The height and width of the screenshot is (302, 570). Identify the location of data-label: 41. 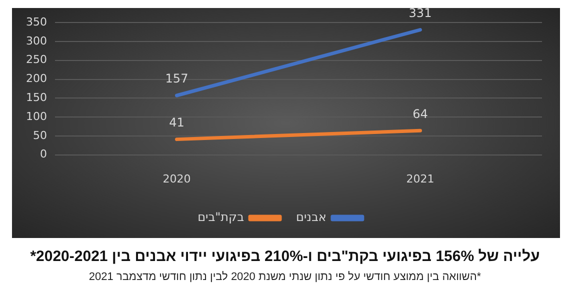
(176, 122).